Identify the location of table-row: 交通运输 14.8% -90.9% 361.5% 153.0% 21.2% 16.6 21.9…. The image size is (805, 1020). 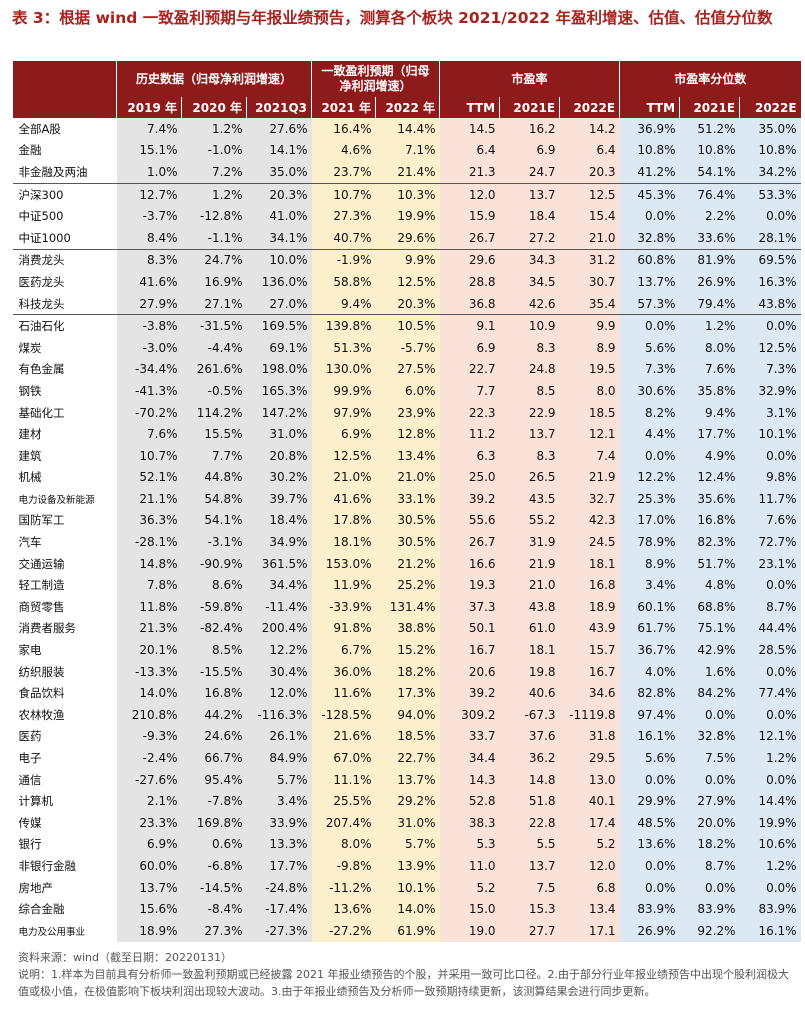
(407, 563).